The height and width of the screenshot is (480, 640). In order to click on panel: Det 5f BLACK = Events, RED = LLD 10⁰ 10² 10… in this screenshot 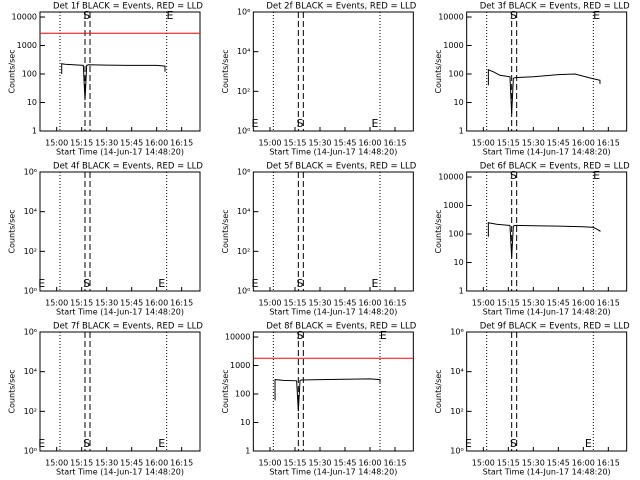, I will do `click(319, 239)`.